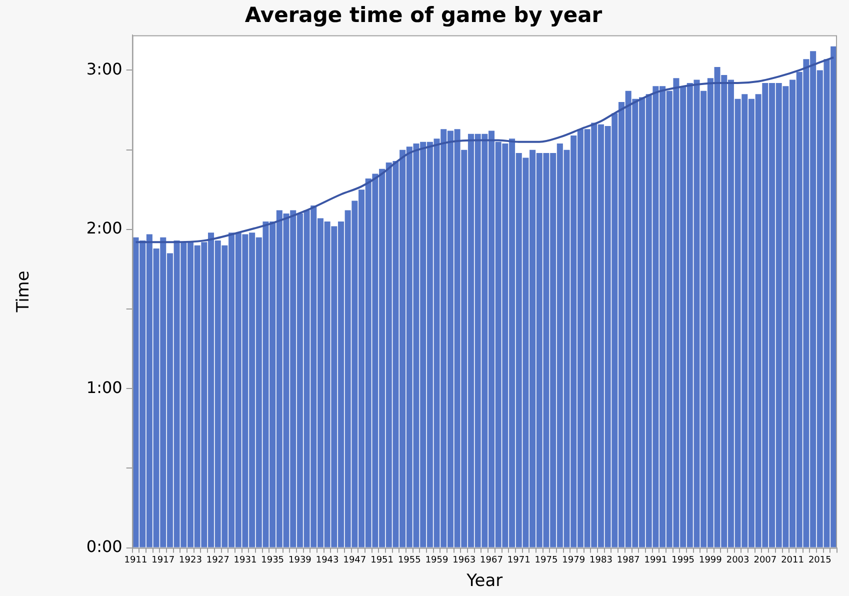  I want to click on x-tick-label: 1911, so click(136, 561).